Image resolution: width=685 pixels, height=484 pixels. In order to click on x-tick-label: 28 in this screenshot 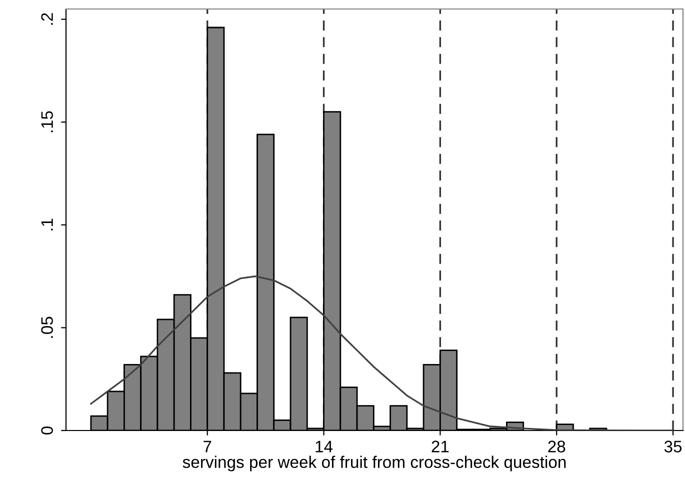, I will do `click(557, 446)`.